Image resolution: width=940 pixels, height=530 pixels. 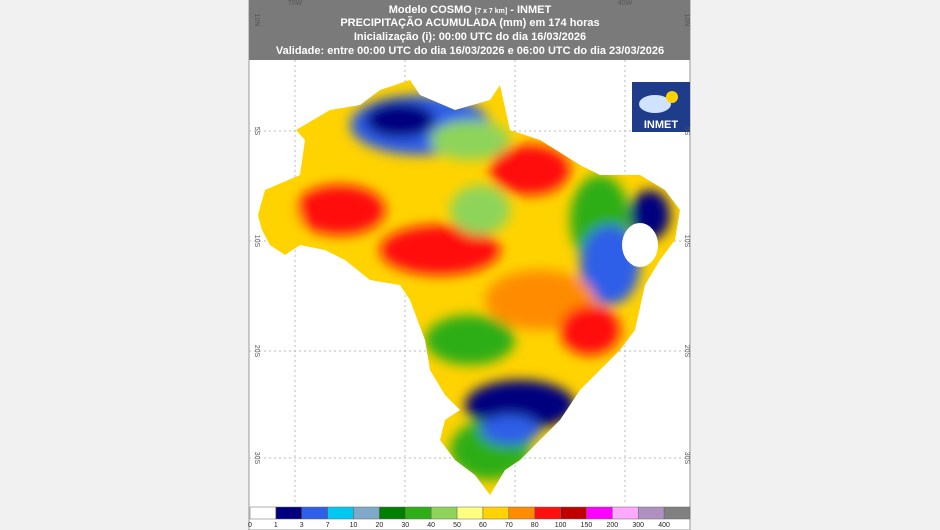 I want to click on colorbar-label: 40, so click(x=431, y=525).